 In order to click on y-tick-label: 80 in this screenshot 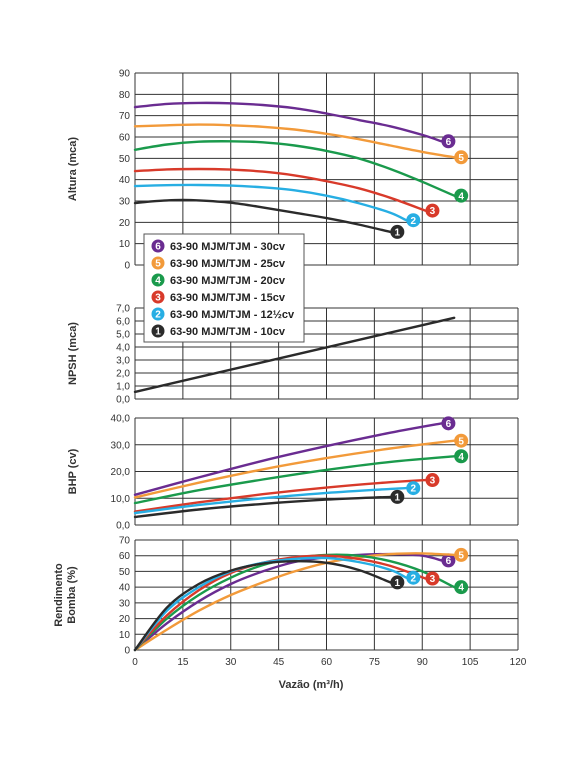, I will do `click(125, 95)`.